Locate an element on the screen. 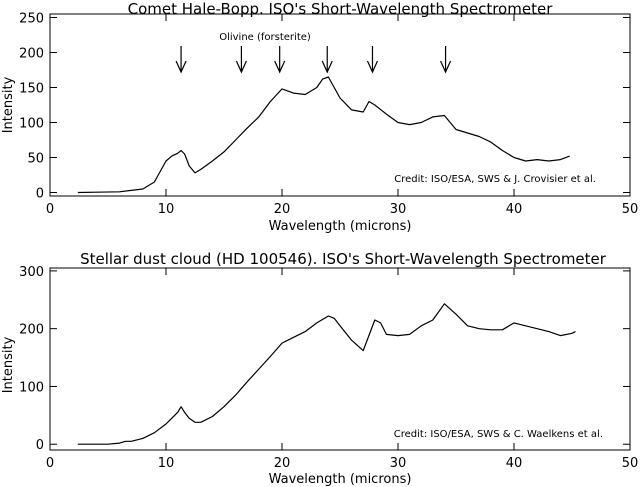  y-tick-label: 300 is located at coordinates (31, 272).